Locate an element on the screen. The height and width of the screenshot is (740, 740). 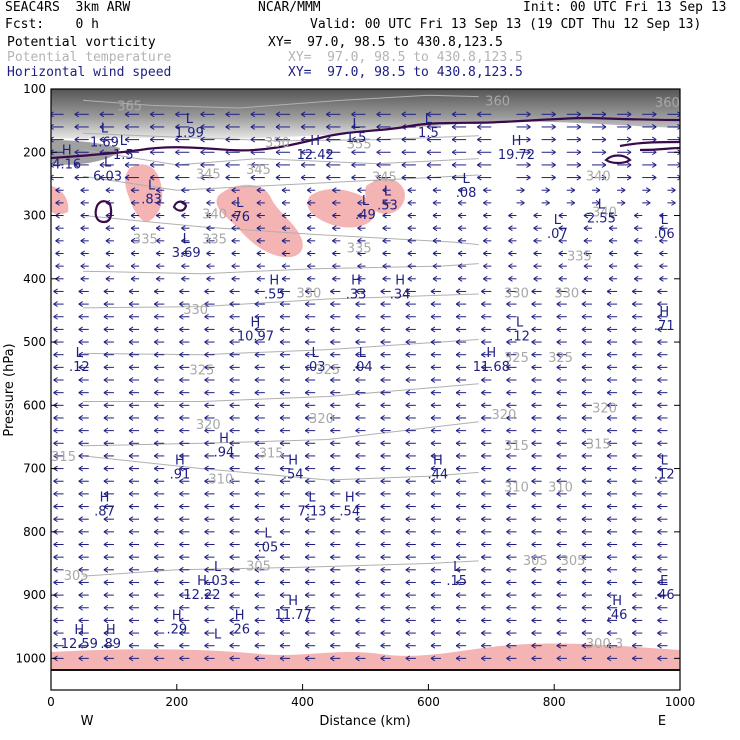
extremum-value: 11.77 is located at coordinates (293, 615).